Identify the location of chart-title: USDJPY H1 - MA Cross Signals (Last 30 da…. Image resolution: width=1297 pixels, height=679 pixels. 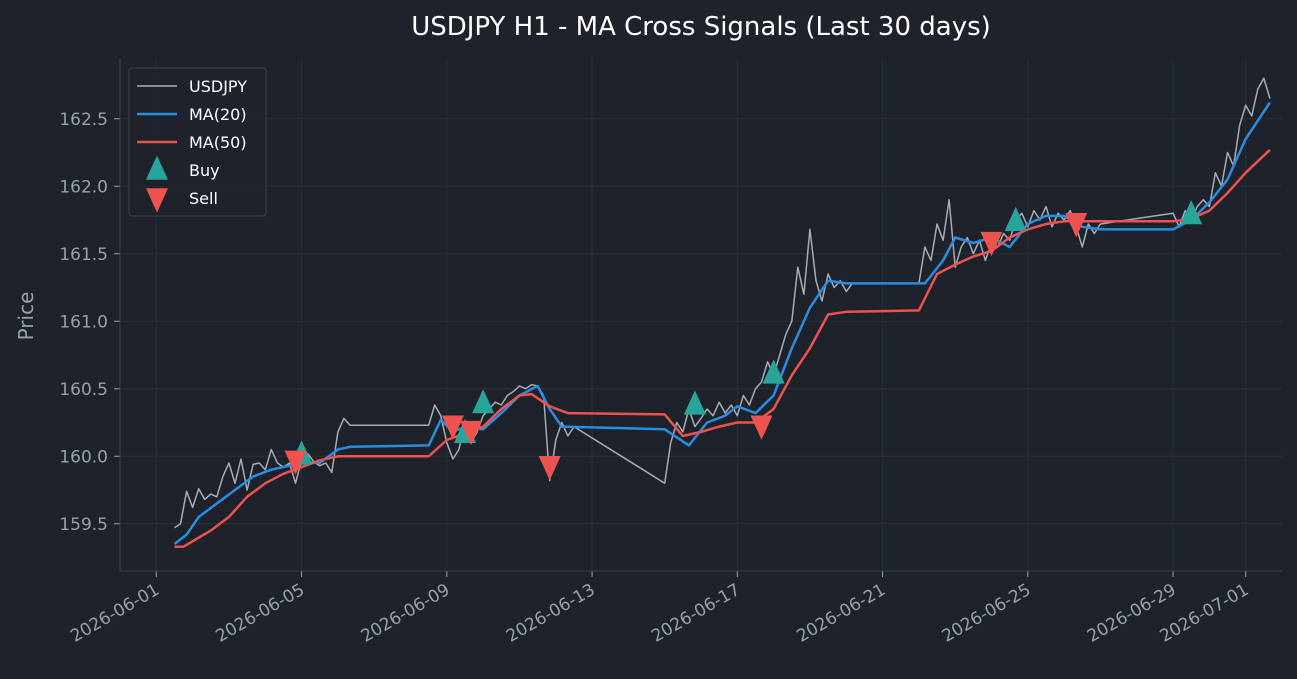
(701, 27).